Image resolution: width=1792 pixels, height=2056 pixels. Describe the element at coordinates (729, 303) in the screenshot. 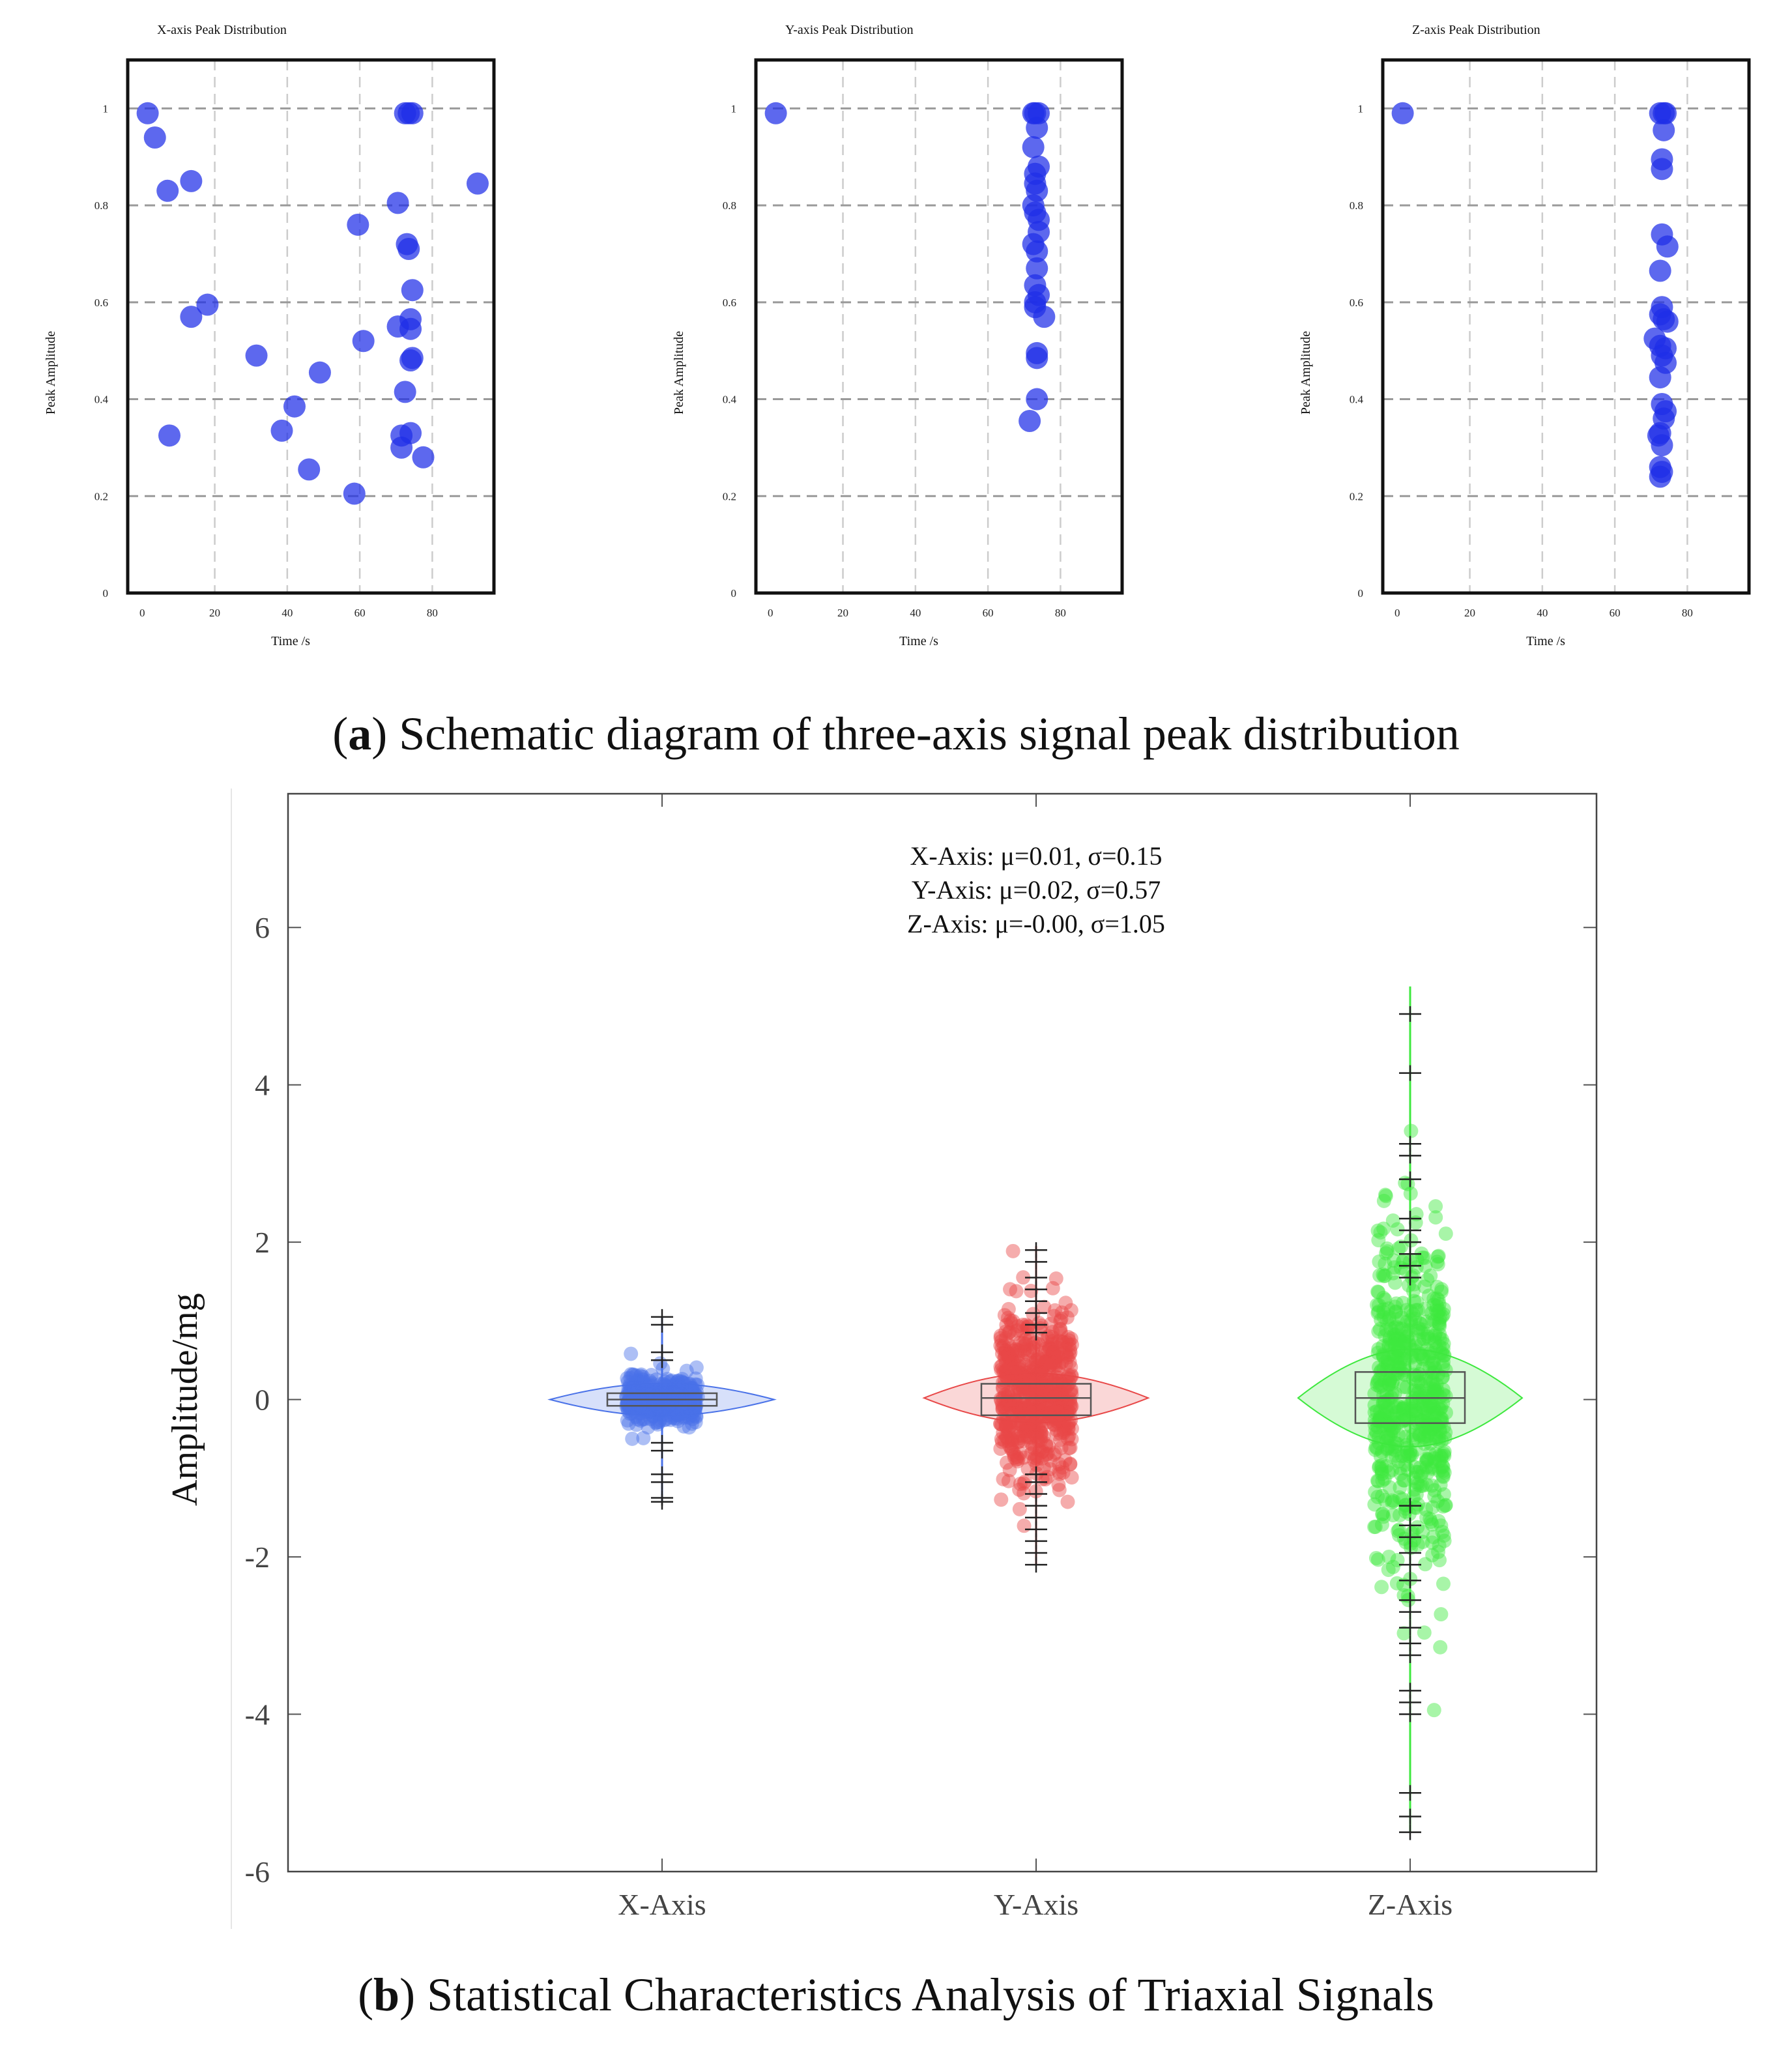

I see `y-tick-label: 0.6` at that location.